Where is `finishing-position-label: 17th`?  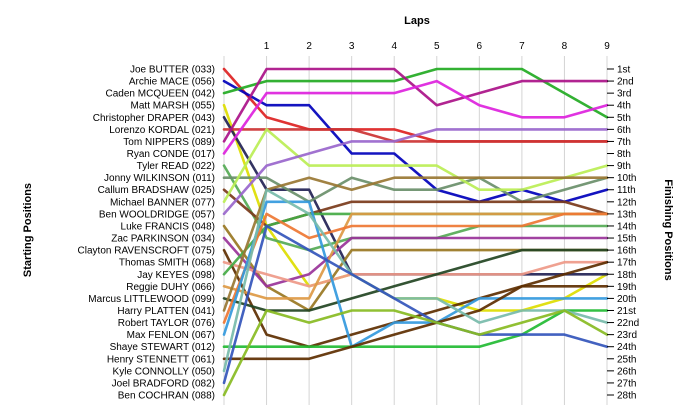
finishing-position-label: 17th is located at coordinates (626, 263).